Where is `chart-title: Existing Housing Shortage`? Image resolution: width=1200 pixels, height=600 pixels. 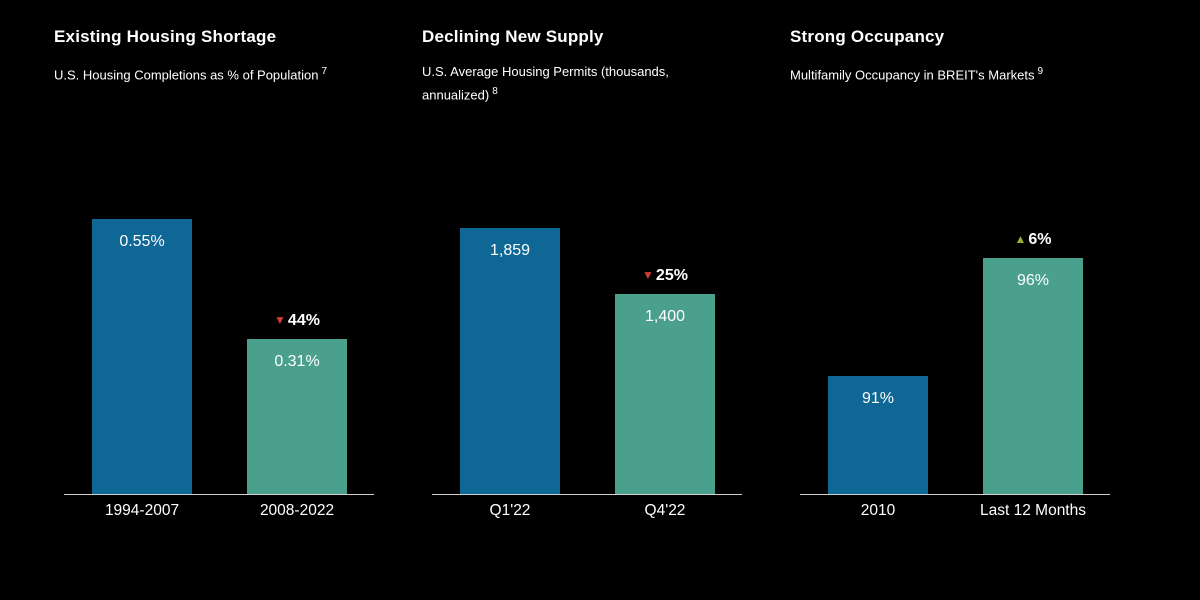
chart-title: Existing Housing Shortage is located at coordinates (165, 36).